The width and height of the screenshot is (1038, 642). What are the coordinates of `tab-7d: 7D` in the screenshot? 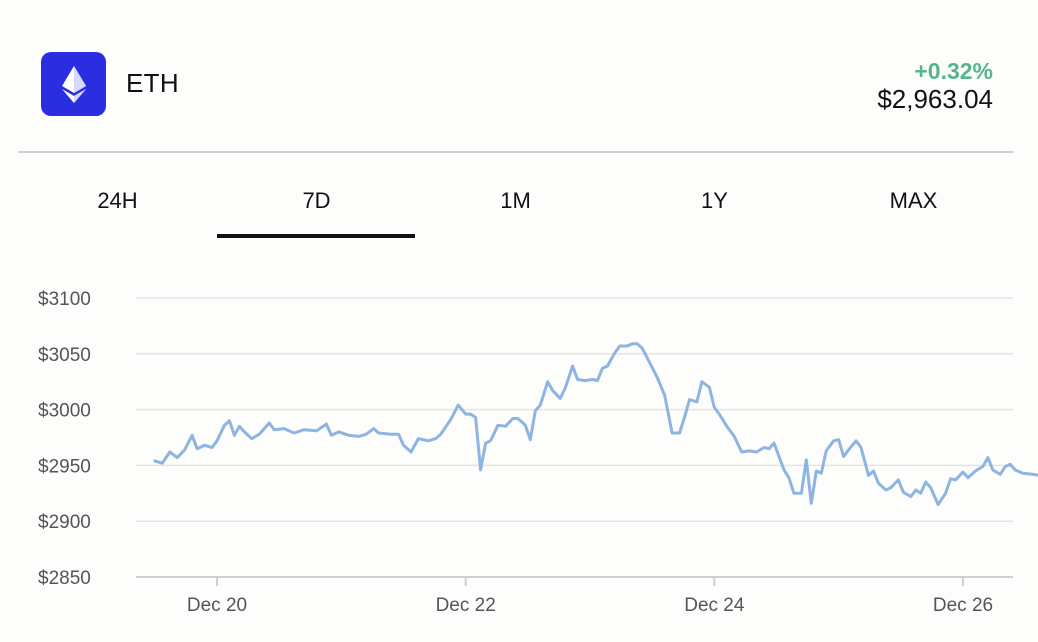 It's located at (316, 200).